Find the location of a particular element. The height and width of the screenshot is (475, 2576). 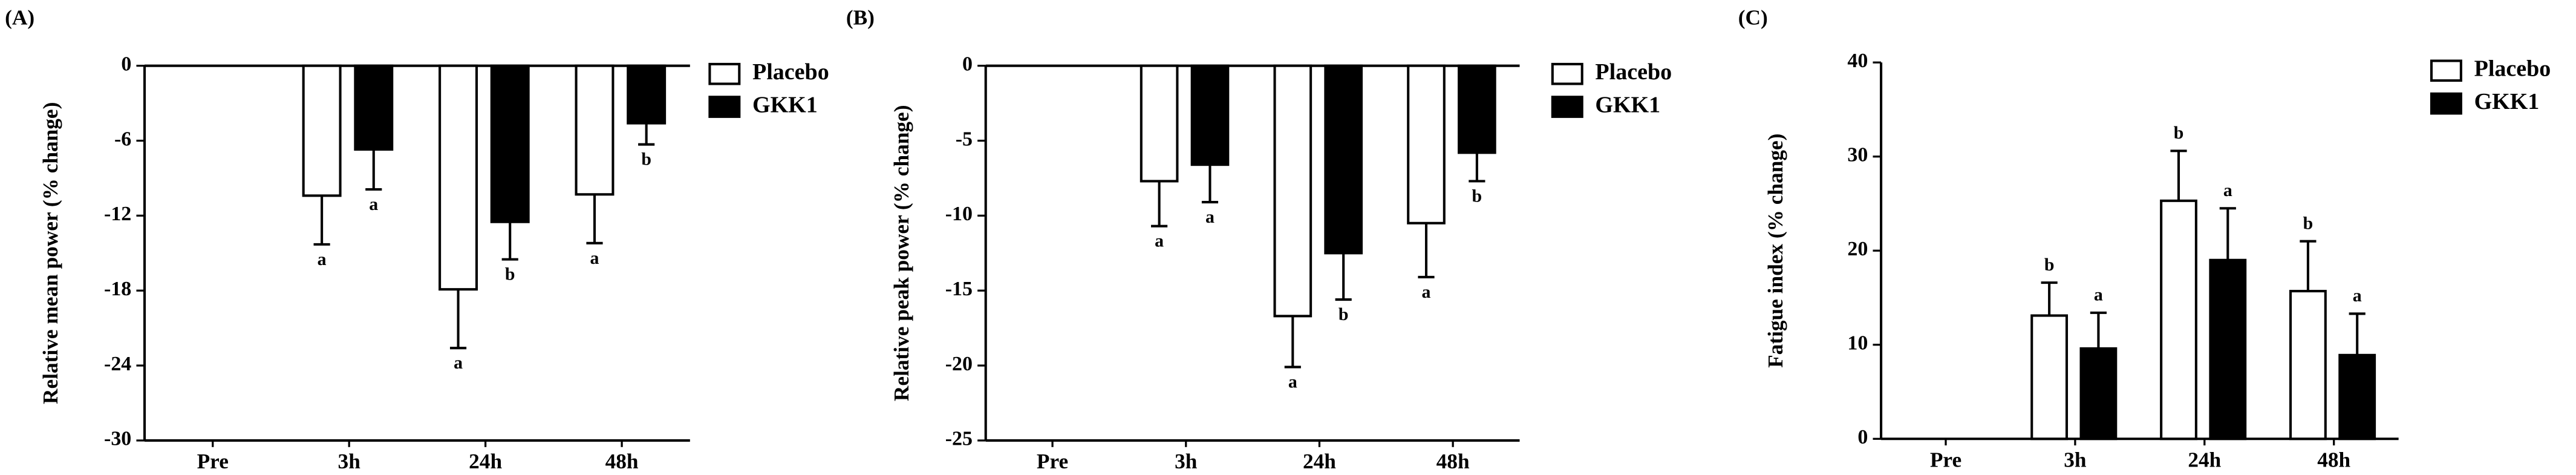

y-axis-title: Relative mean power (% change) is located at coordinates (50, 253).